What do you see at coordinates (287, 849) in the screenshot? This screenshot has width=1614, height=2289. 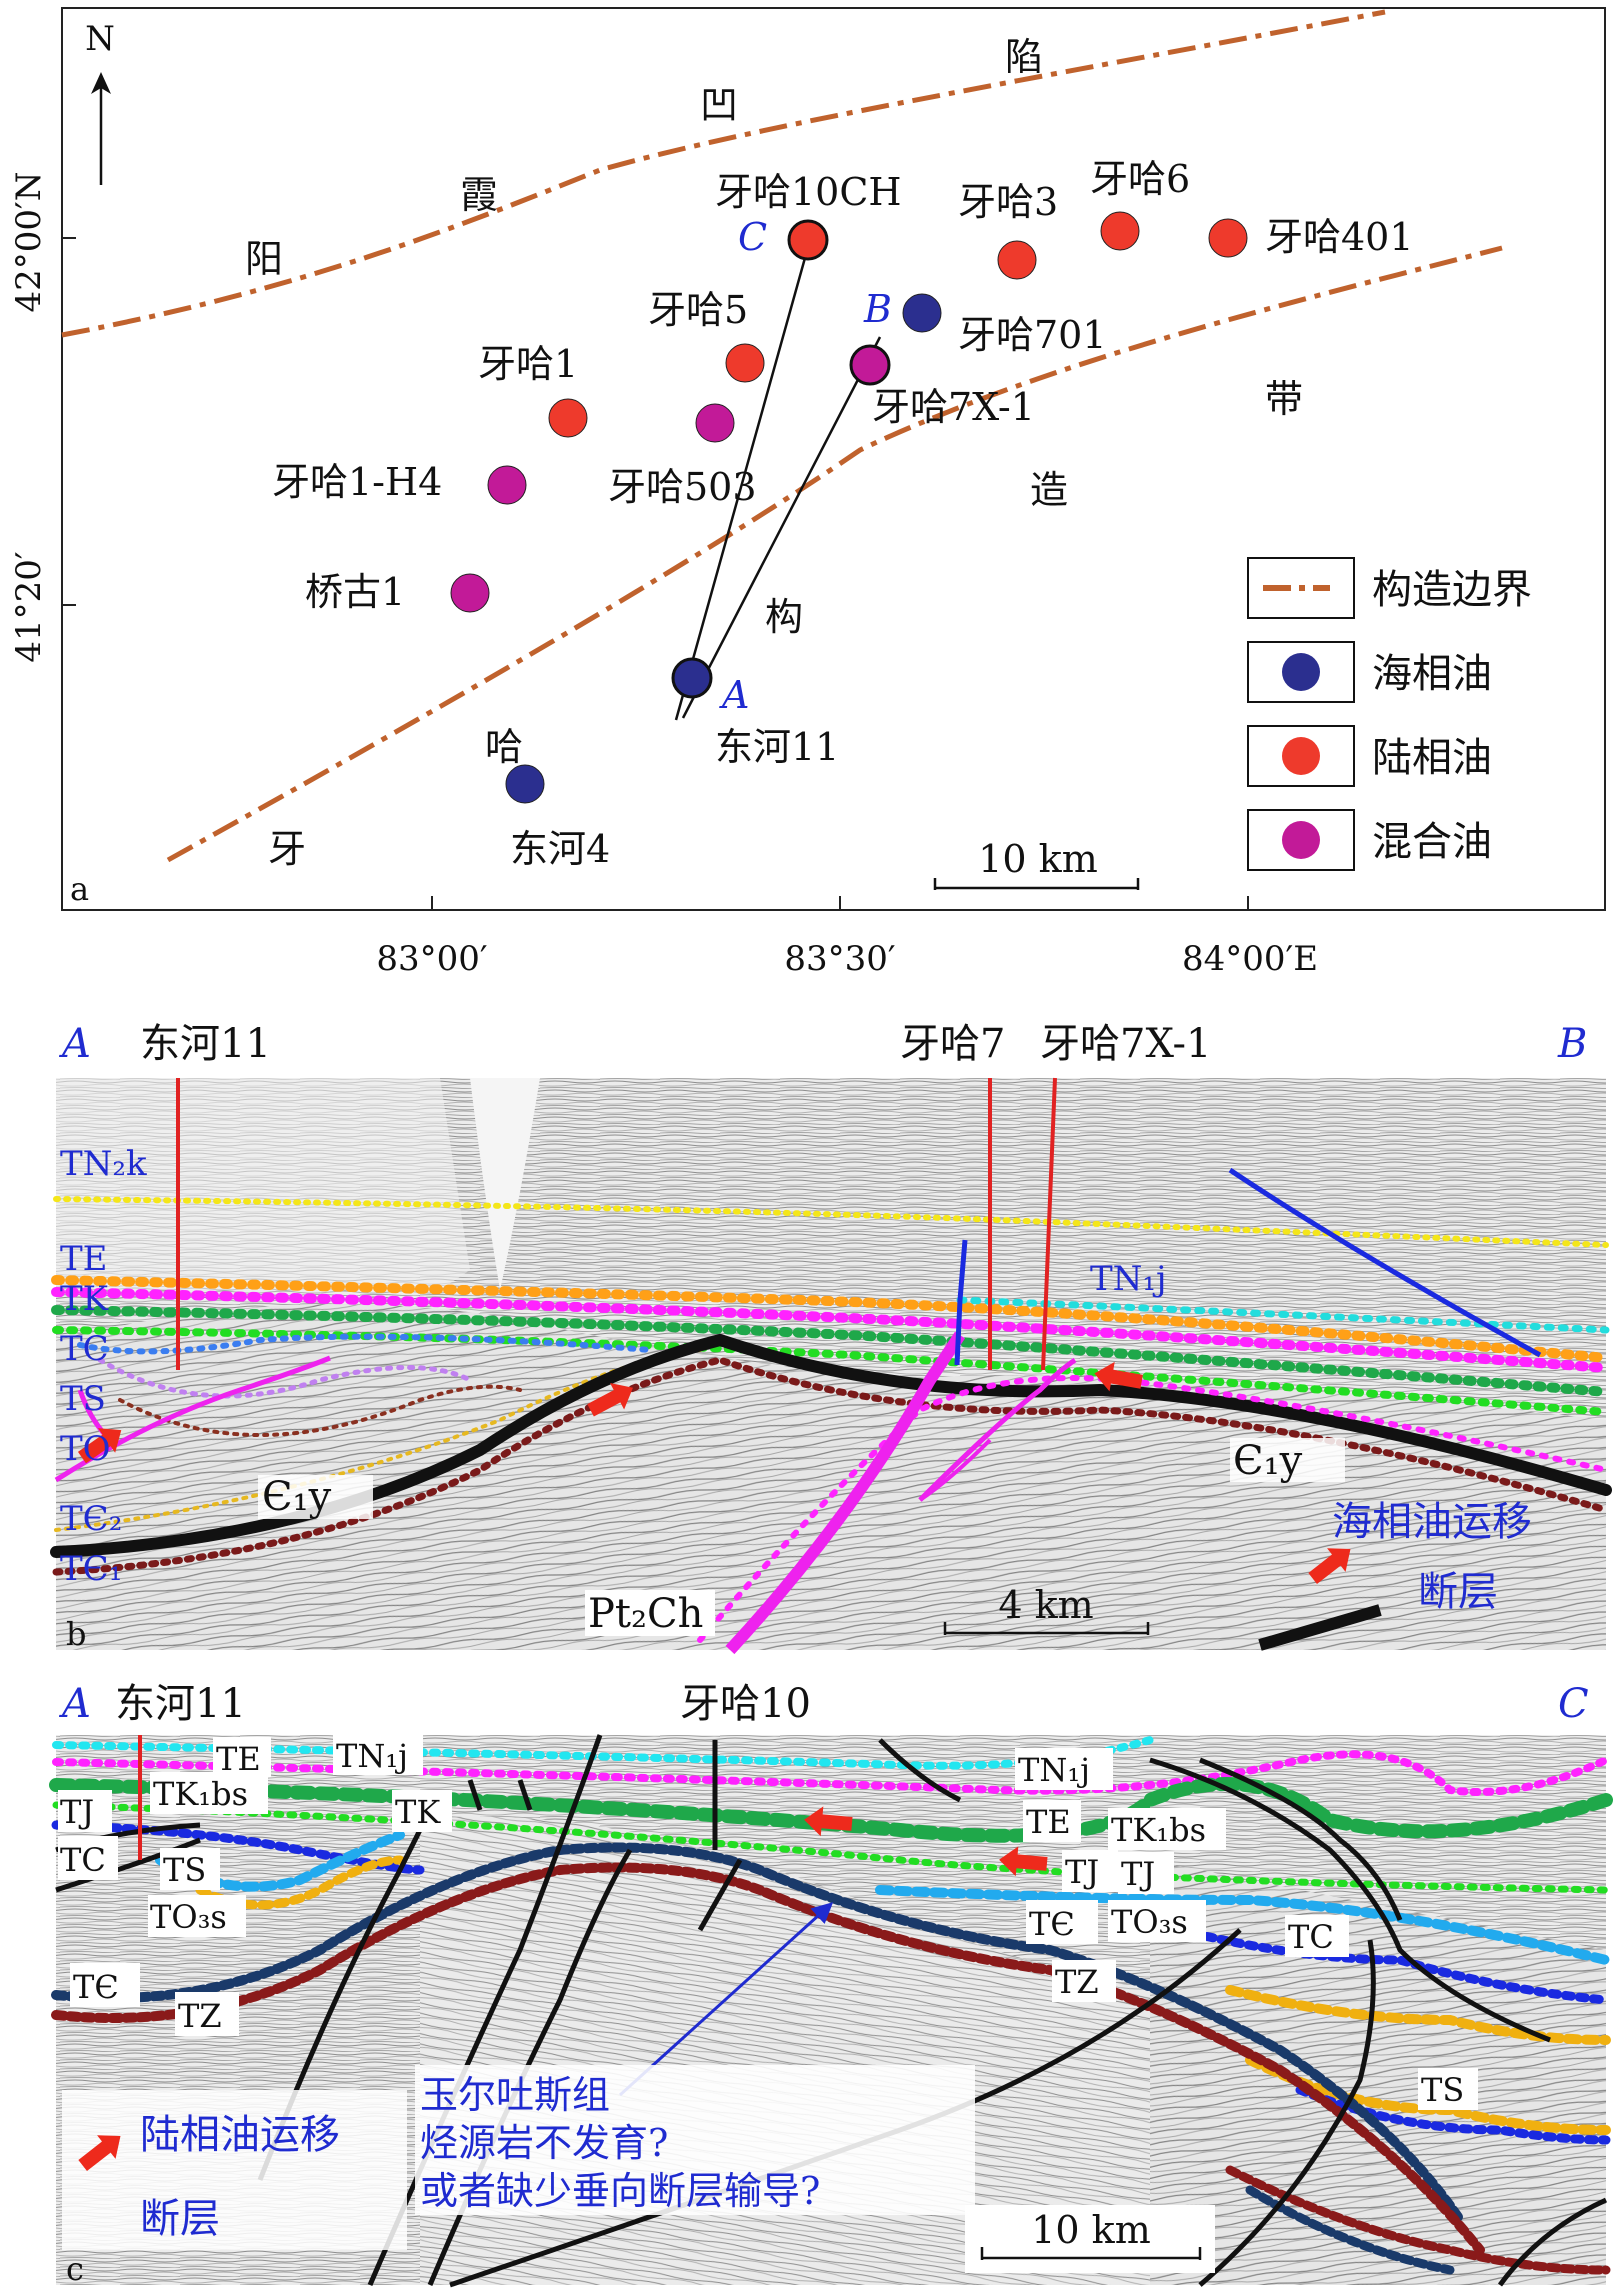 I see `region-char-ya: 牙` at bounding box center [287, 849].